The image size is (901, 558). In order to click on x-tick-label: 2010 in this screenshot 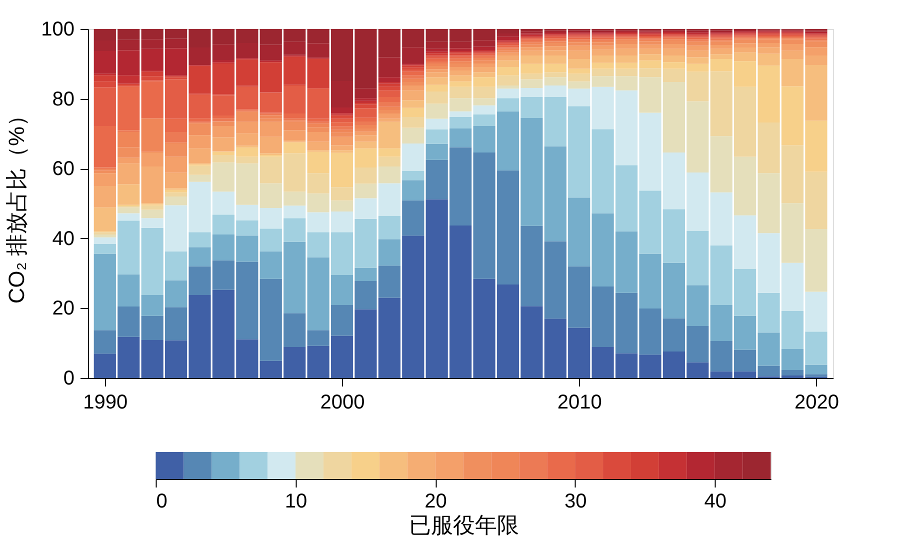, I will do `click(579, 403)`.